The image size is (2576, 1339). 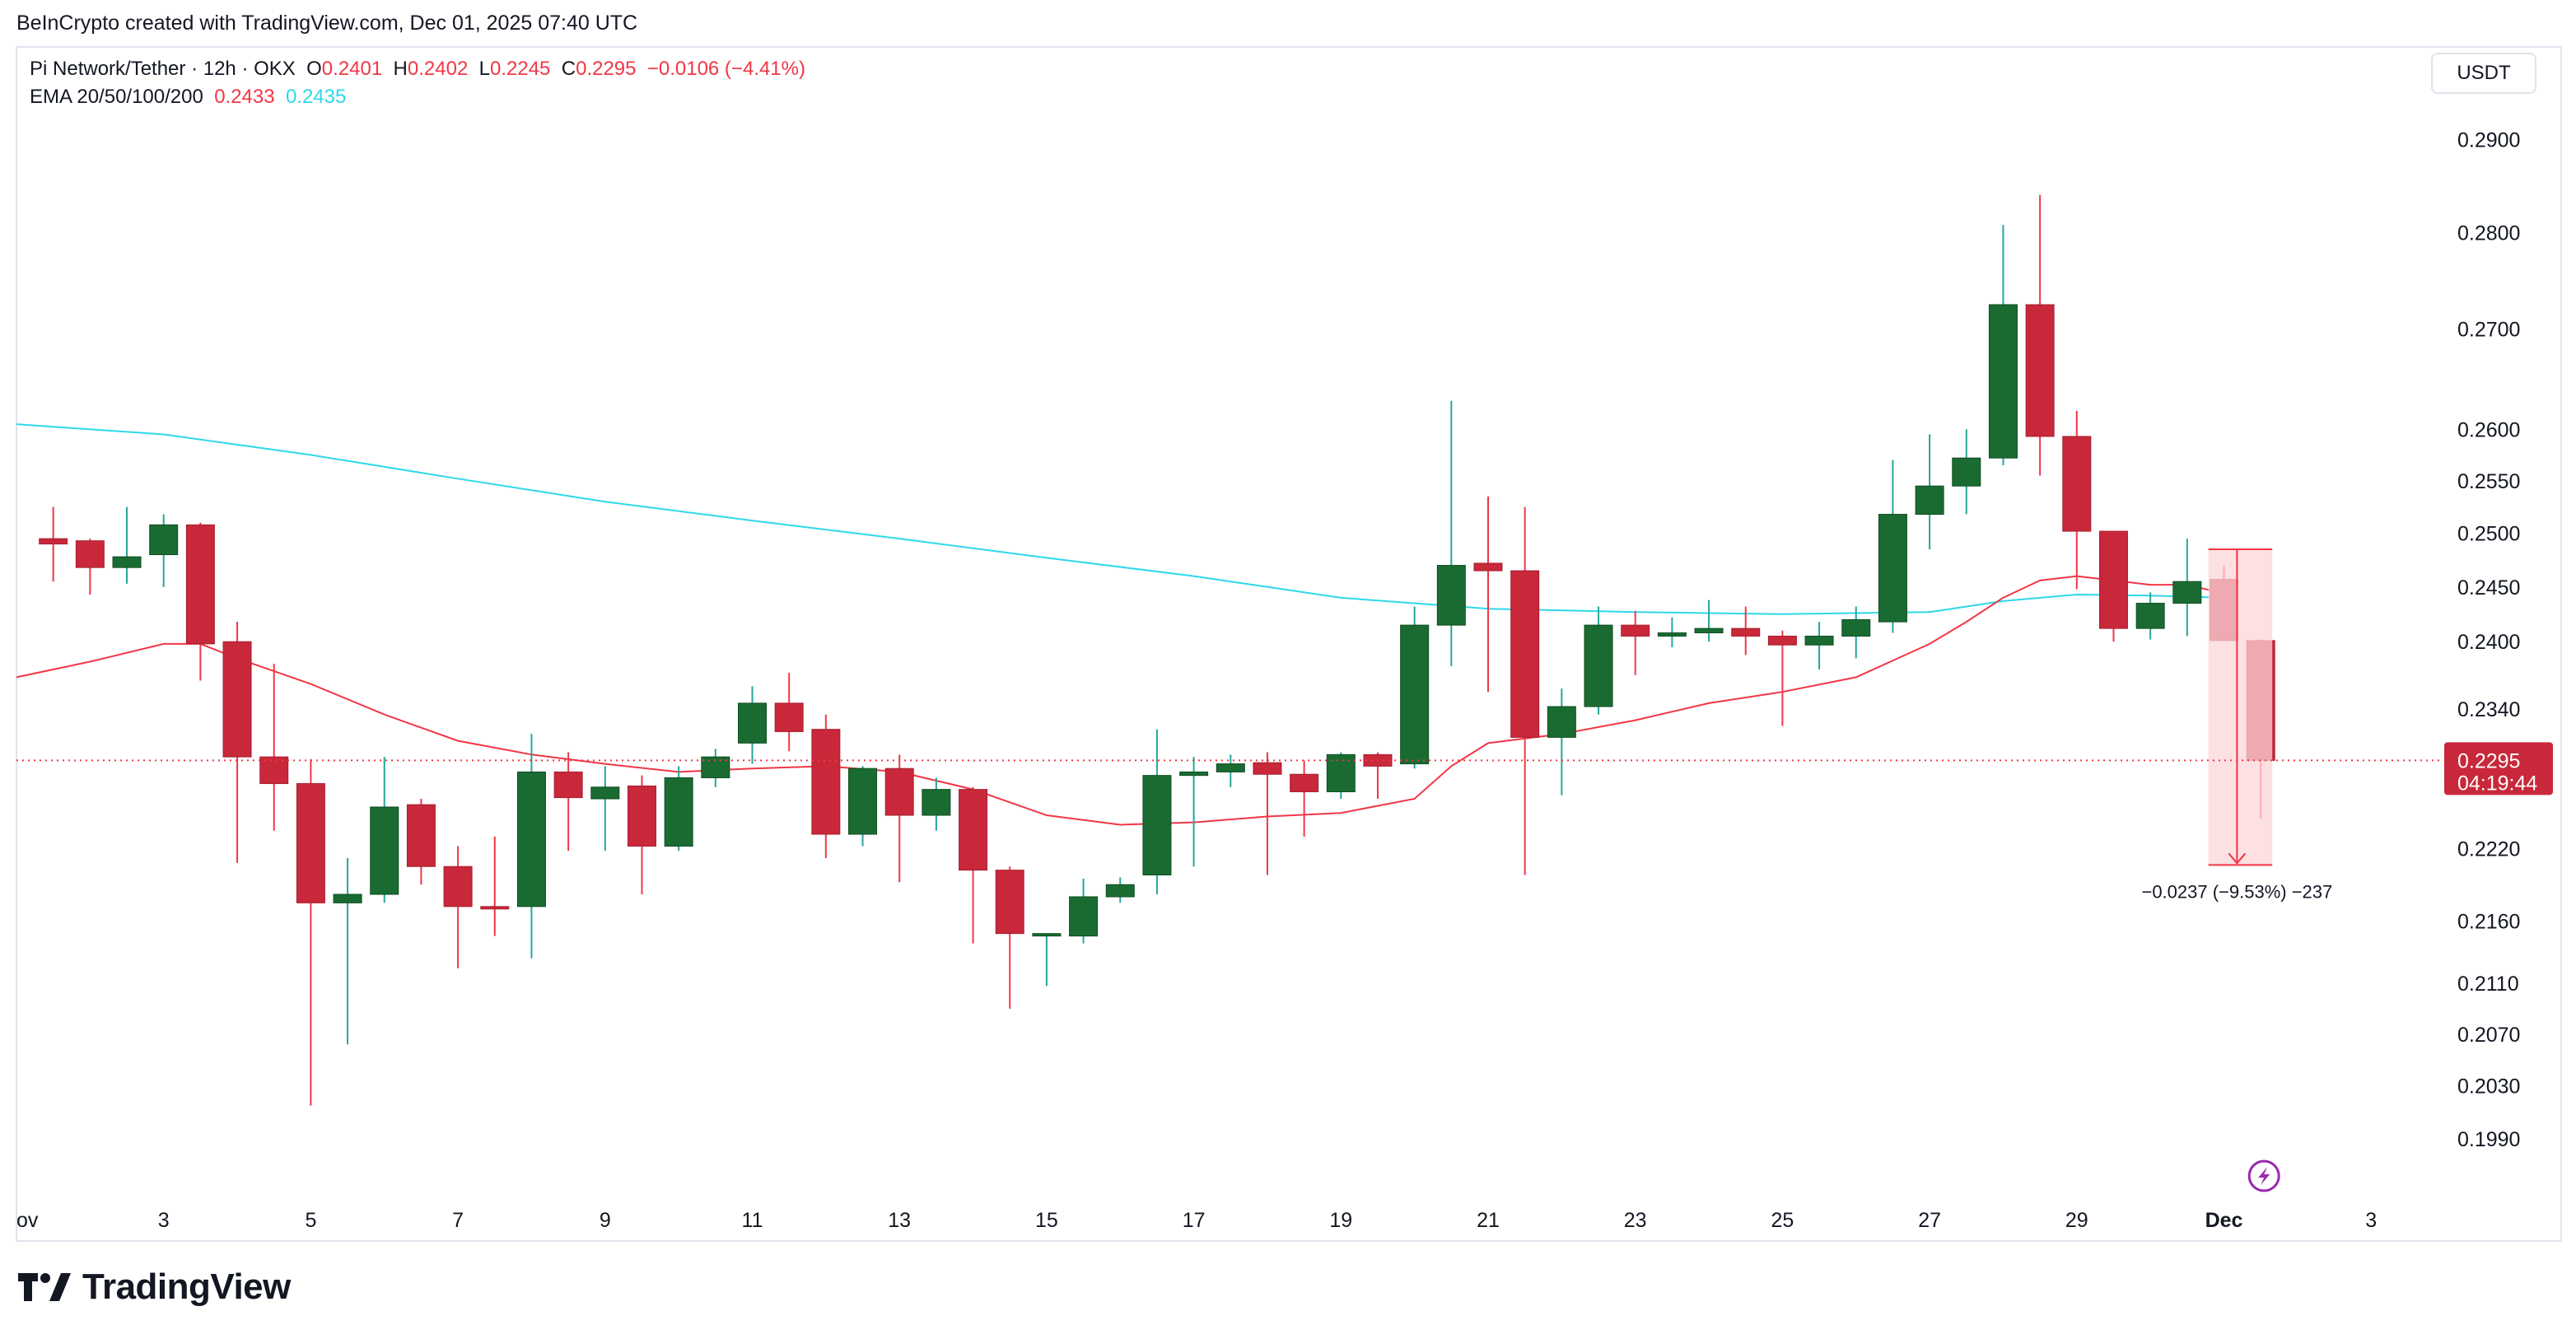 What do you see at coordinates (2488, 330) in the screenshot?
I see `y-tick-label: 0.2700` at bounding box center [2488, 330].